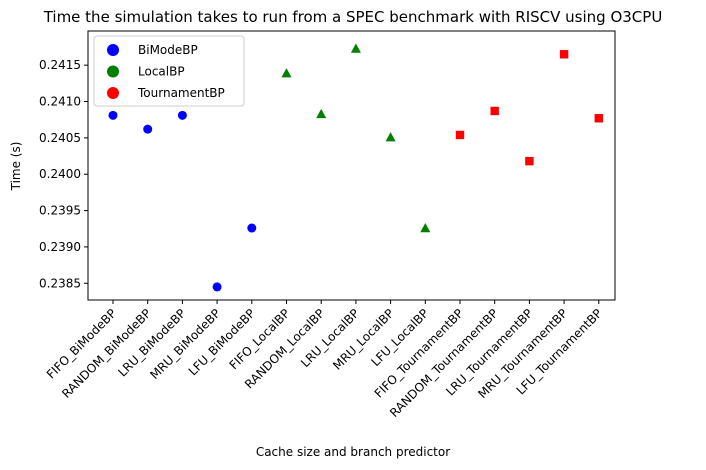 This screenshot has width=706, height=470. I want to click on legend: BiModeBP LocalBP TournamentBP, so click(169, 71).